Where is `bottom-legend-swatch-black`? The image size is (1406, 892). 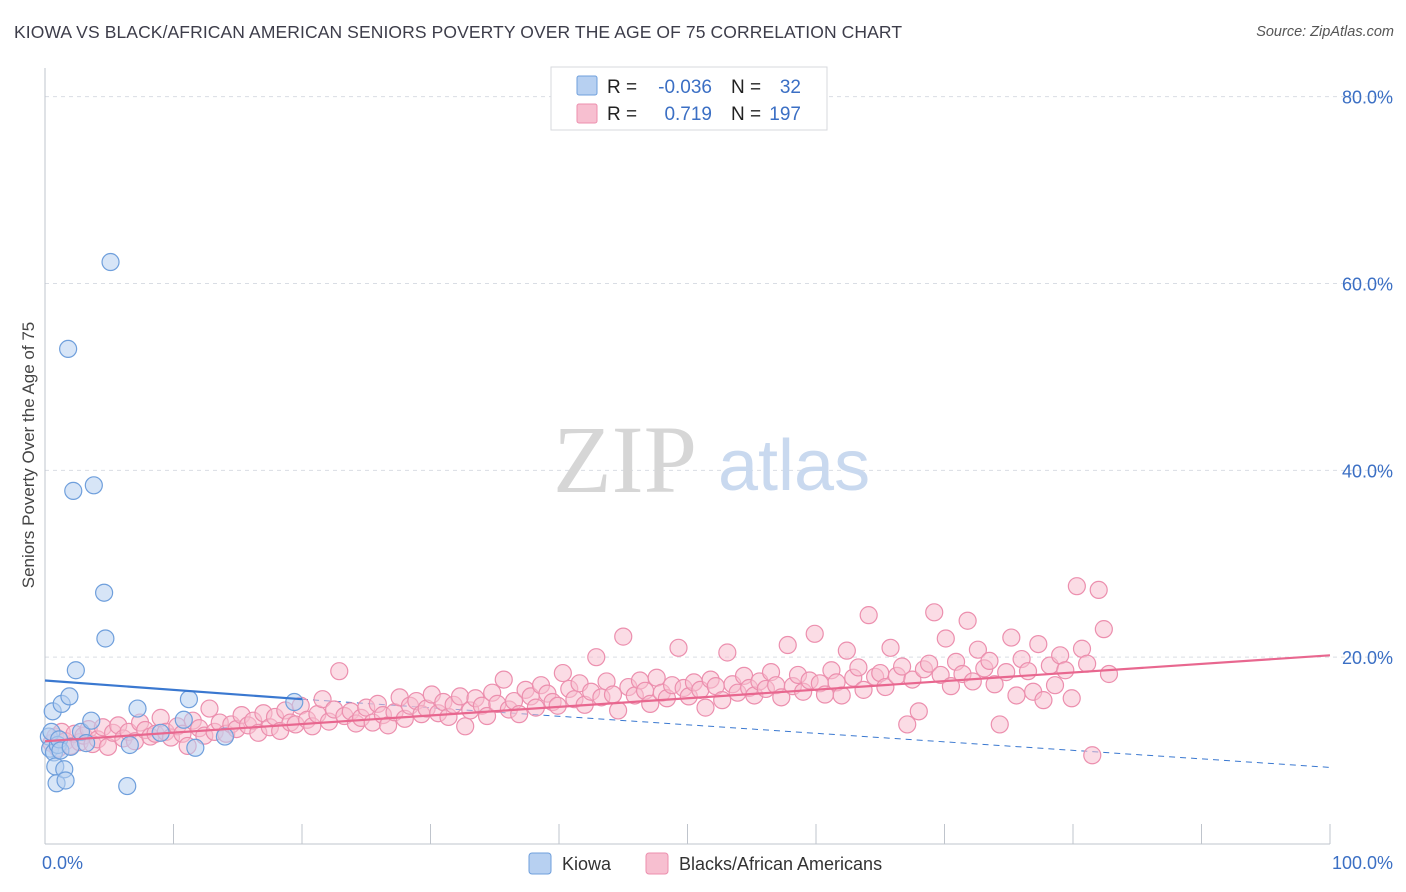
bottom-legend-swatch-black is located at coordinates (657, 863).